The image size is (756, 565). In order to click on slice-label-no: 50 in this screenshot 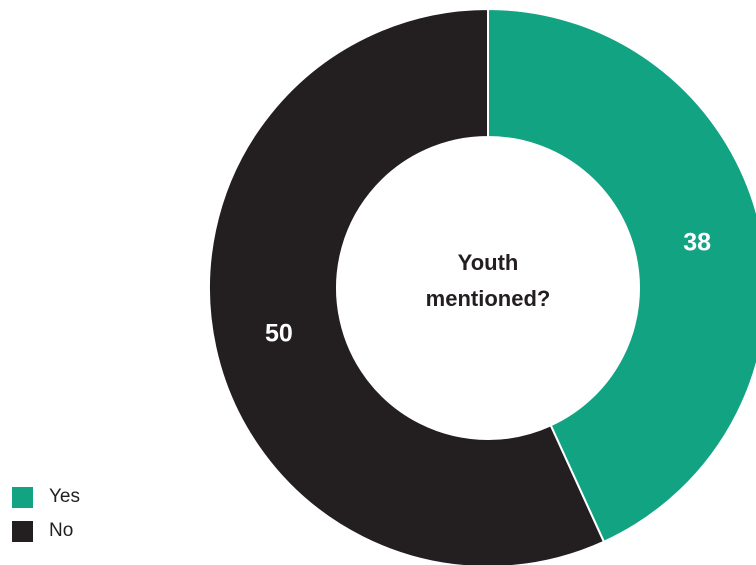, I will do `click(279, 333)`.